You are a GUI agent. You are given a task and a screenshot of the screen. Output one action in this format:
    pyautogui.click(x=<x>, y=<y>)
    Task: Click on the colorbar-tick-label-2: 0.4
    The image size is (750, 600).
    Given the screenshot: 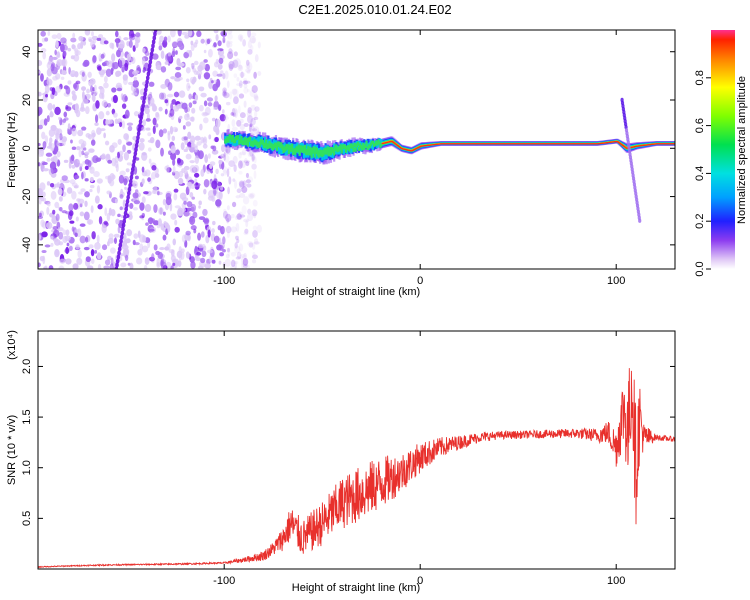 What is the action you would take?
    pyautogui.click(x=700, y=173)
    